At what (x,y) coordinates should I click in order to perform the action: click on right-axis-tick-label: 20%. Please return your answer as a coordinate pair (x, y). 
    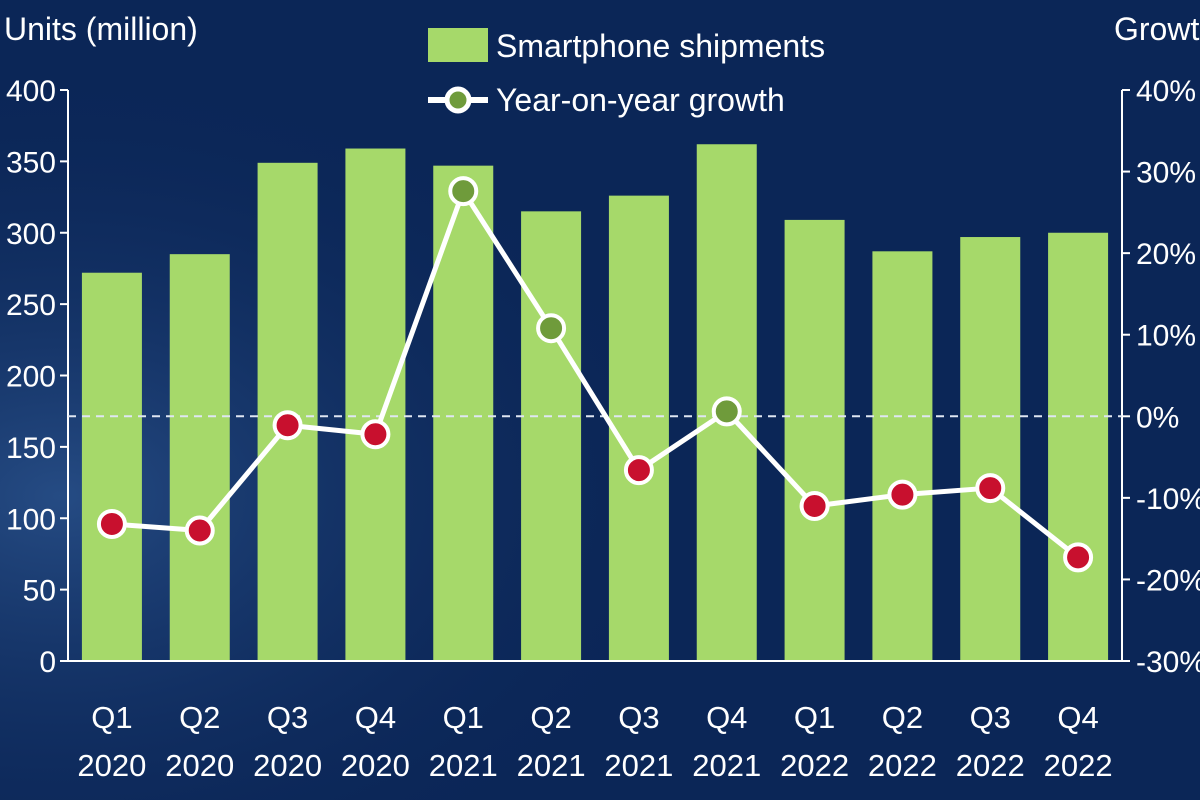
    Looking at the image, I should click on (1166, 254).